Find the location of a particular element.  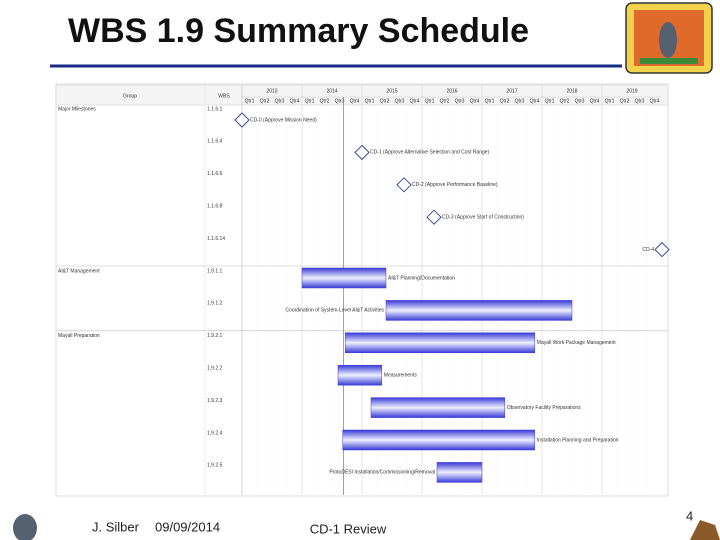

year-label: 2019 is located at coordinates (631, 91).